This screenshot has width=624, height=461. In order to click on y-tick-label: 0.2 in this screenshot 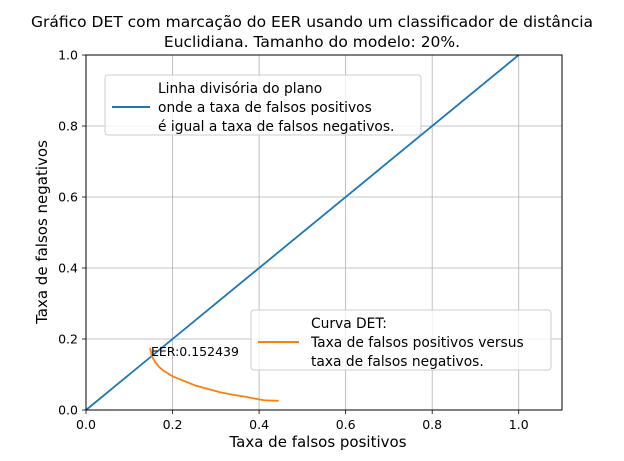, I will do `click(68, 339)`.